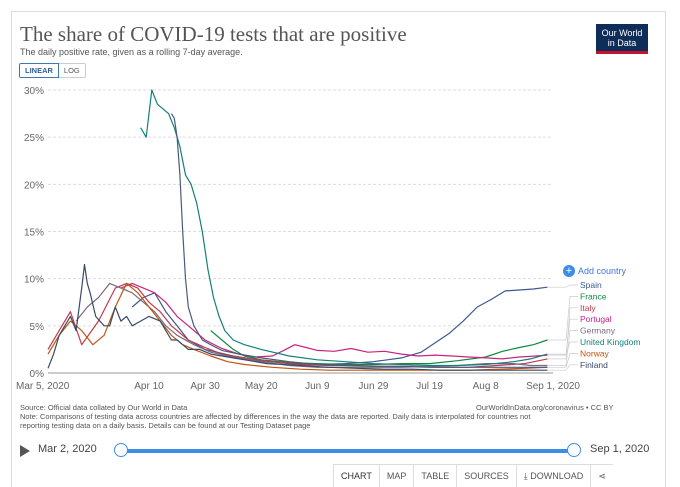 This screenshot has width=680, height=487. I want to click on legend-label: Germany, so click(598, 331).